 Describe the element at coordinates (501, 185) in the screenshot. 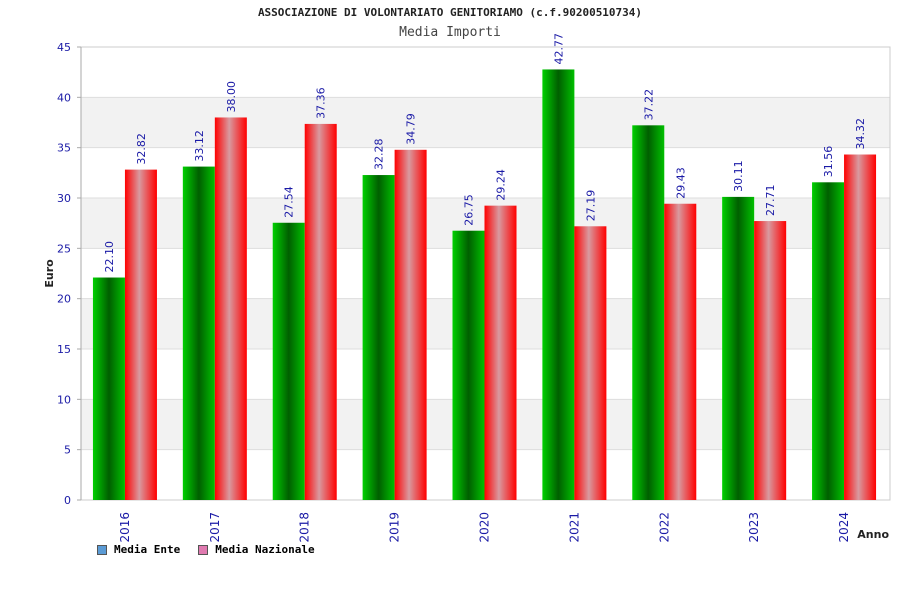

I see `value-label: 29.24` at that location.